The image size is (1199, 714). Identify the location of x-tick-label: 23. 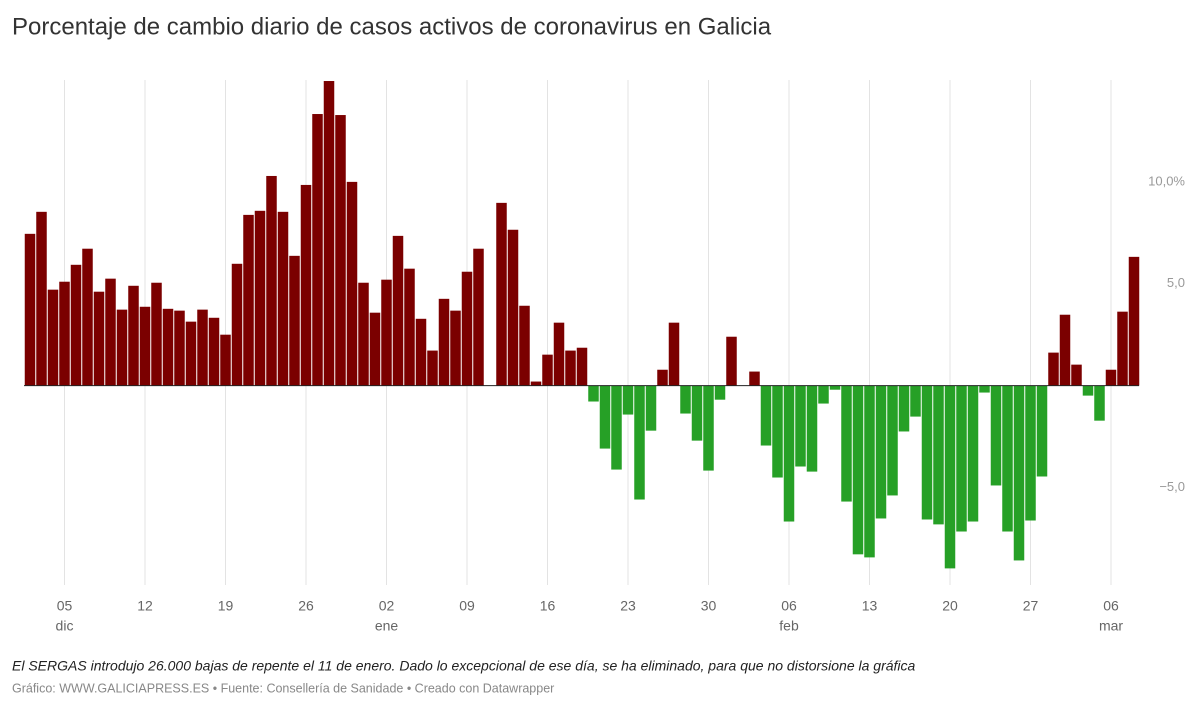
(628, 606).